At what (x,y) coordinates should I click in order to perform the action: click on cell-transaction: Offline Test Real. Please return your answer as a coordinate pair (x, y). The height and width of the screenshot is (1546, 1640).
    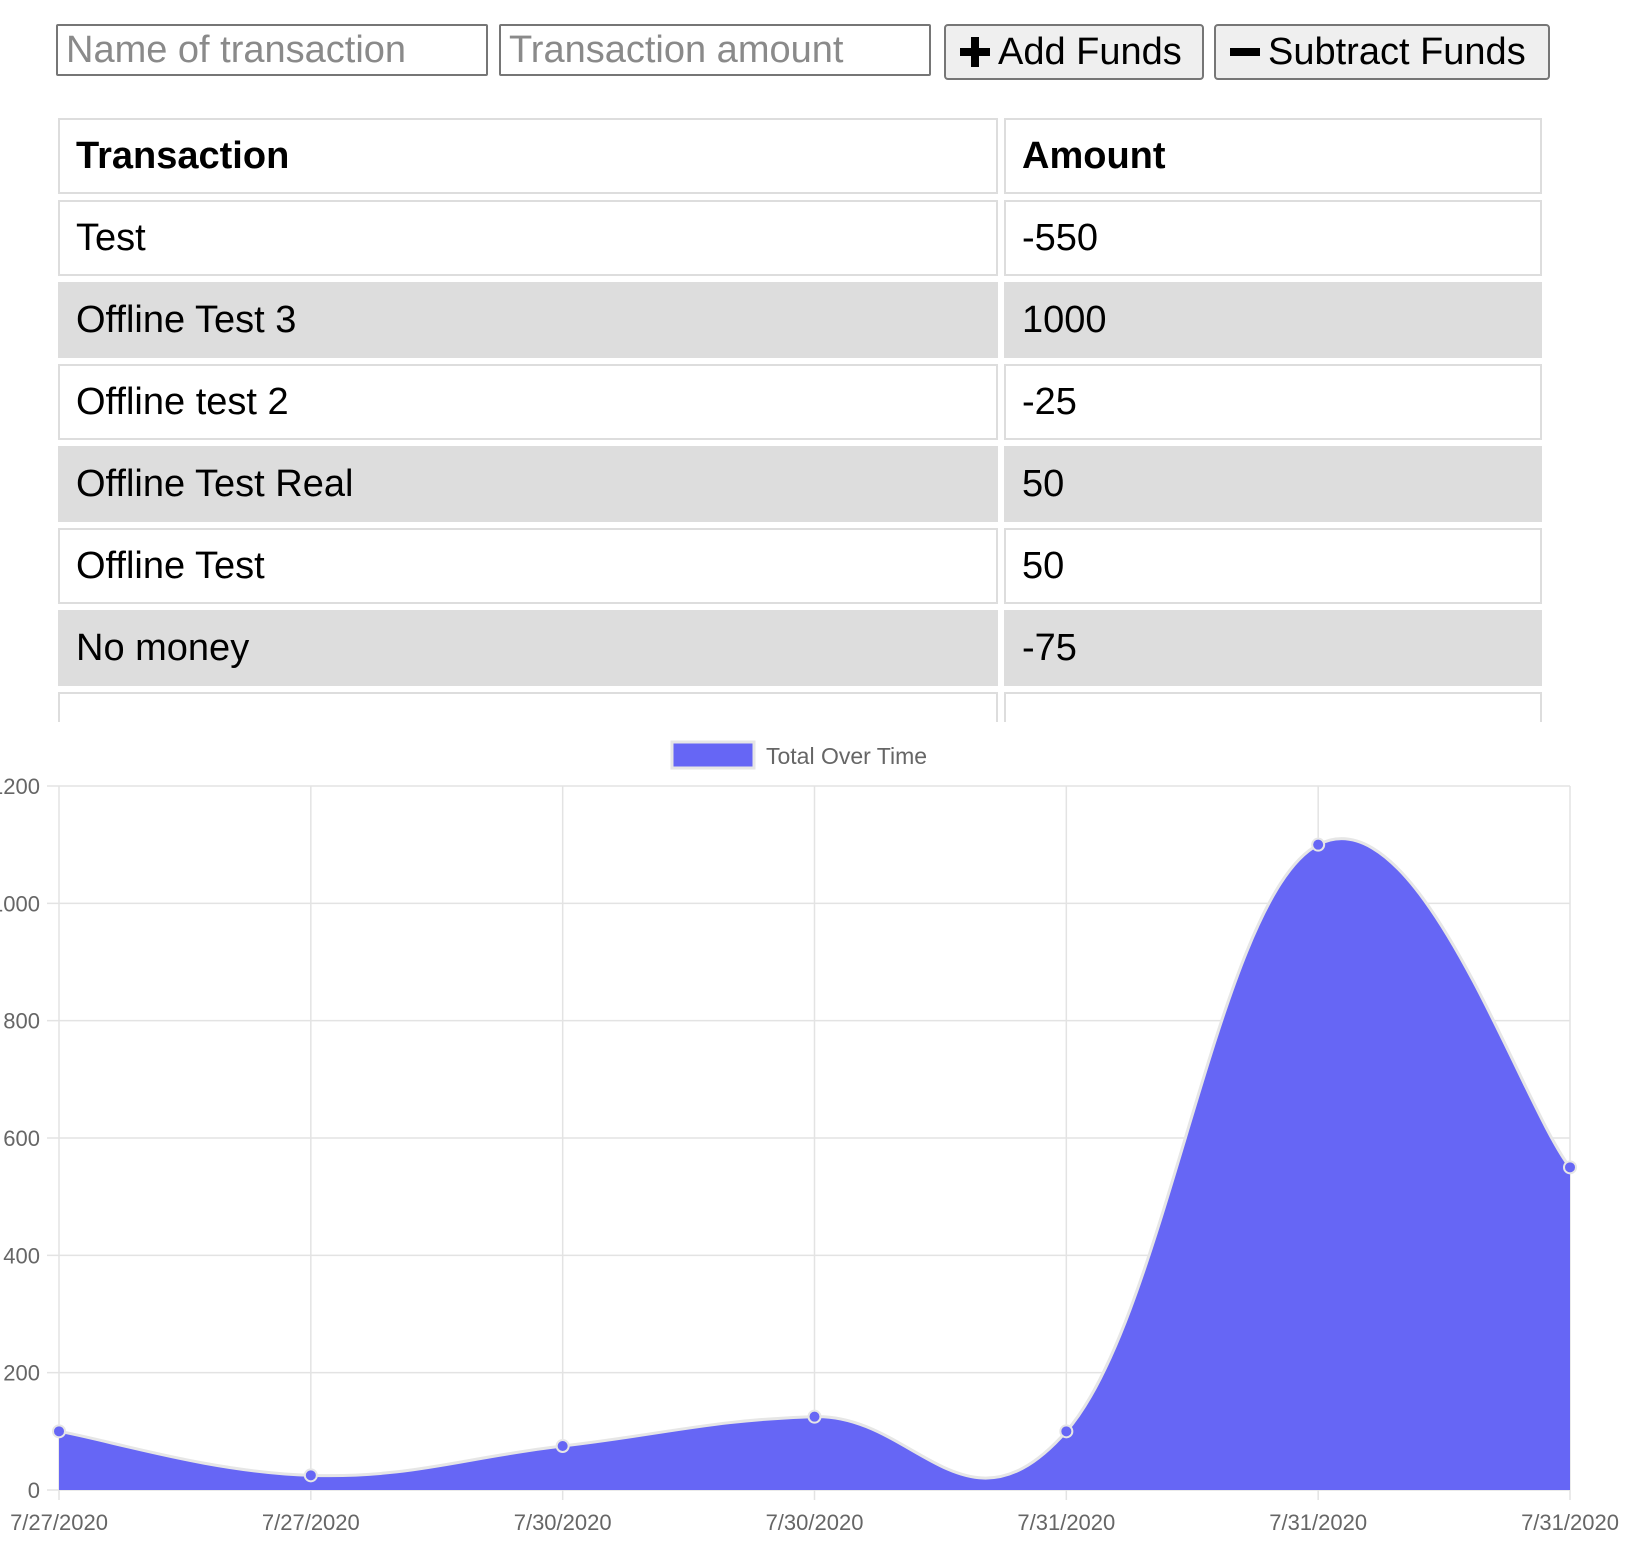
    Looking at the image, I should click on (528, 484).